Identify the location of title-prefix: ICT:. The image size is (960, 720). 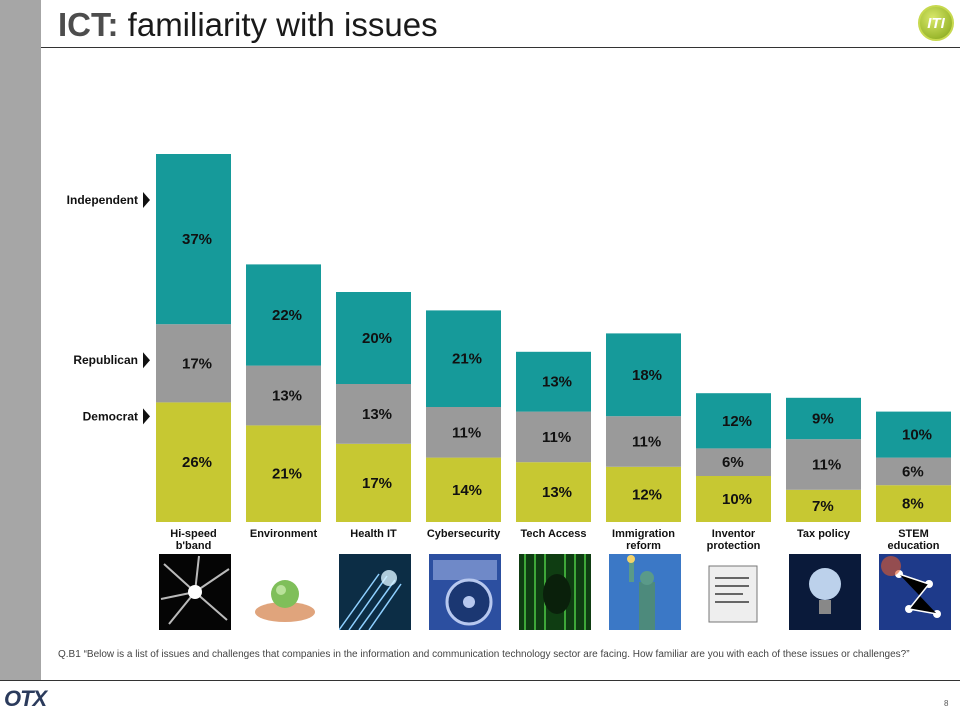
(88, 24).